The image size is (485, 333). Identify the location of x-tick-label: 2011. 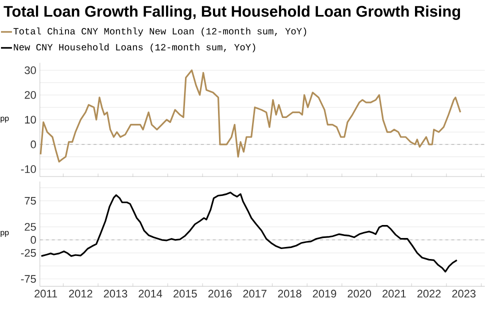
(46, 294).